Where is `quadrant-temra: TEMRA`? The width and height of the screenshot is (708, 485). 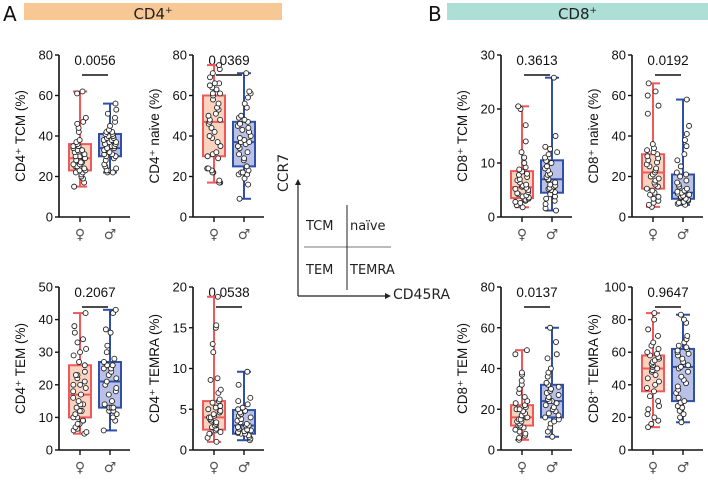 quadrant-temra: TEMRA is located at coordinates (372, 270).